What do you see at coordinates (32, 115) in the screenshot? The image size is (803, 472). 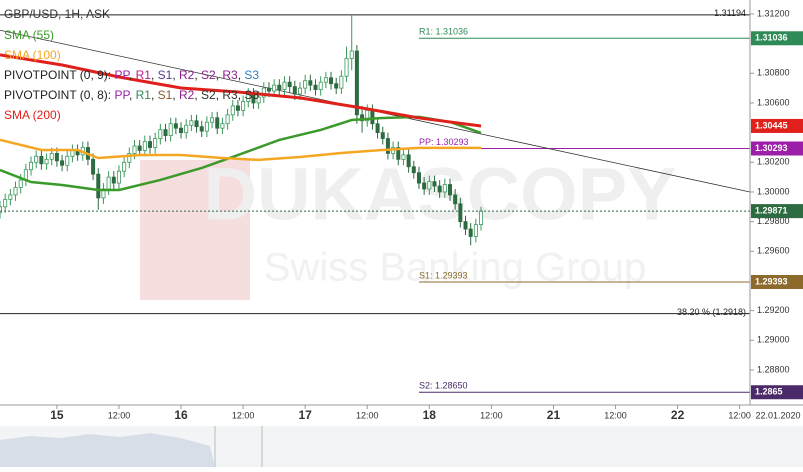 I see `legend-entry: SMA (200)` at bounding box center [32, 115].